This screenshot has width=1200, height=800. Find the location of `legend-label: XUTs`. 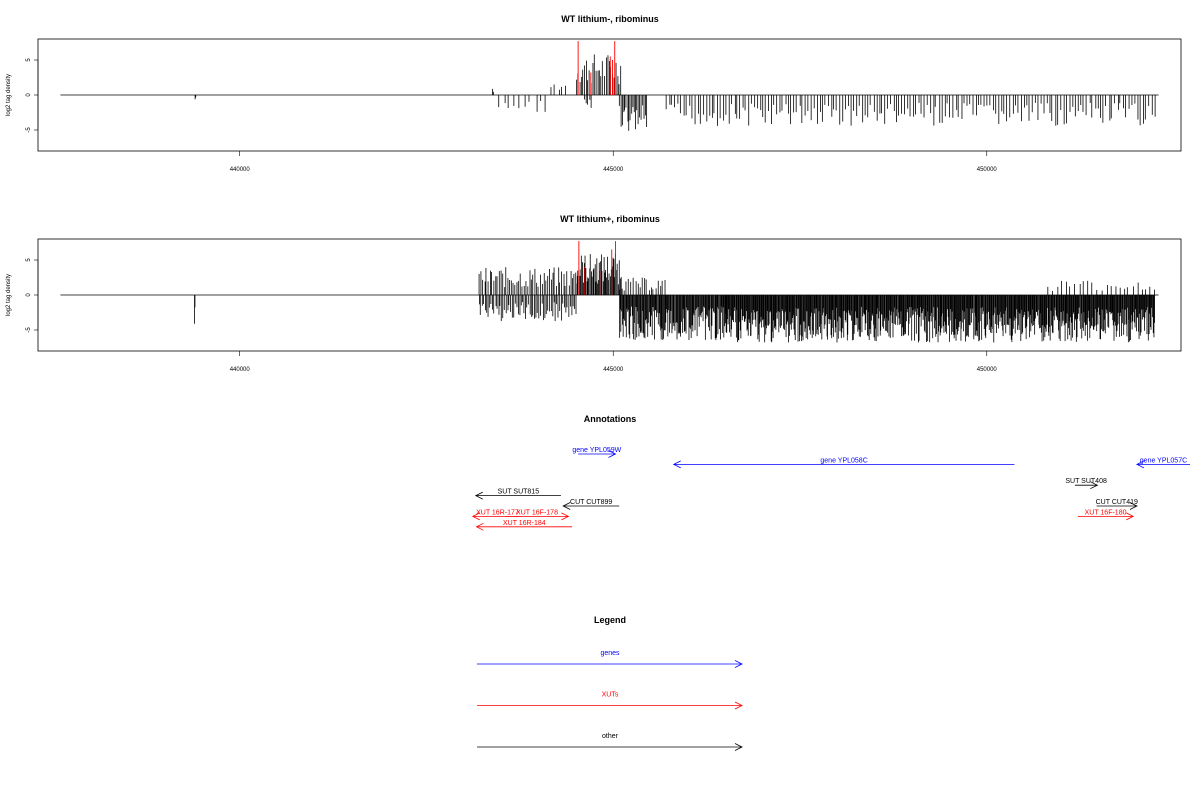

legend-label: XUTs is located at coordinates (610, 695).